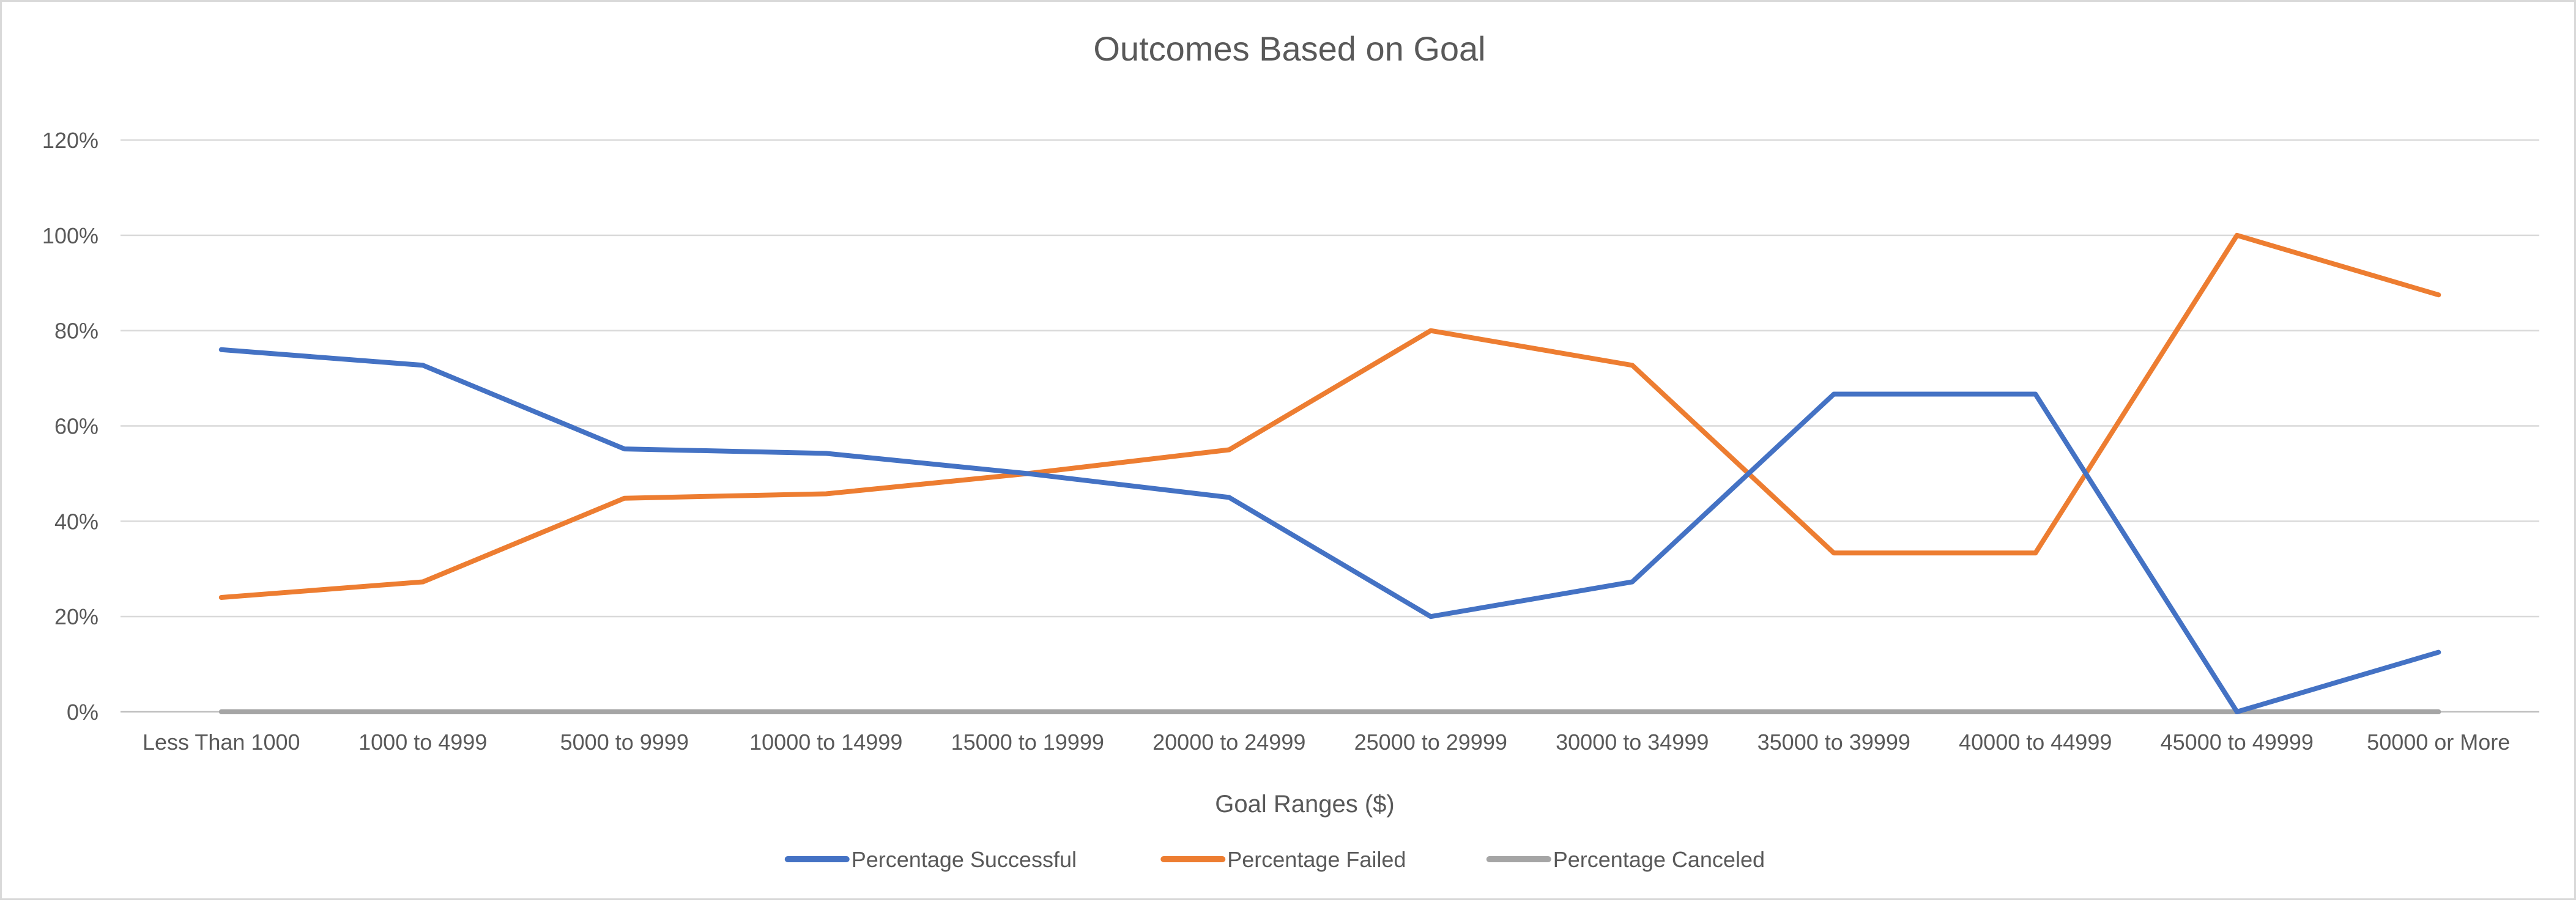 This screenshot has height=902, width=2576. Describe the element at coordinates (1027, 743) in the screenshot. I see `x-tick-label: 15000 to 19999` at that location.